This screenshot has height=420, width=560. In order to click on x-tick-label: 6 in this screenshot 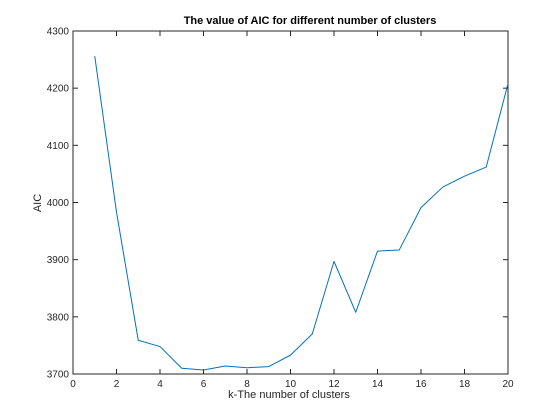, I will do `click(204, 384)`.